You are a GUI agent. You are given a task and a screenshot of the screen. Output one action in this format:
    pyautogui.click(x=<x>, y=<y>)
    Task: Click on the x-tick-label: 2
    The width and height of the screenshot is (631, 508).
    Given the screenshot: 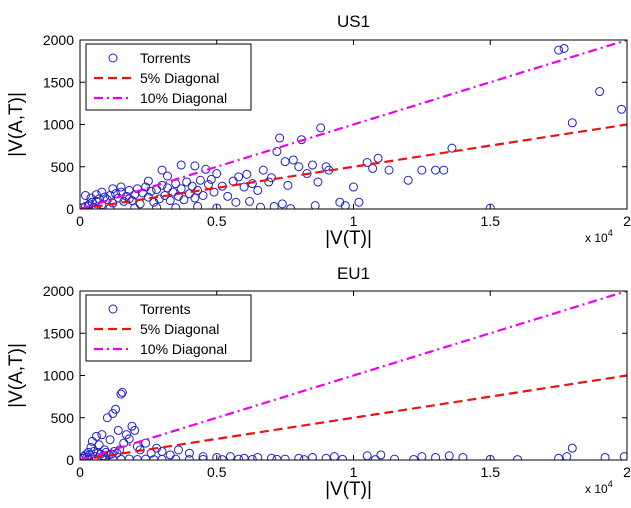 What is the action you would take?
    pyautogui.click(x=627, y=221)
    